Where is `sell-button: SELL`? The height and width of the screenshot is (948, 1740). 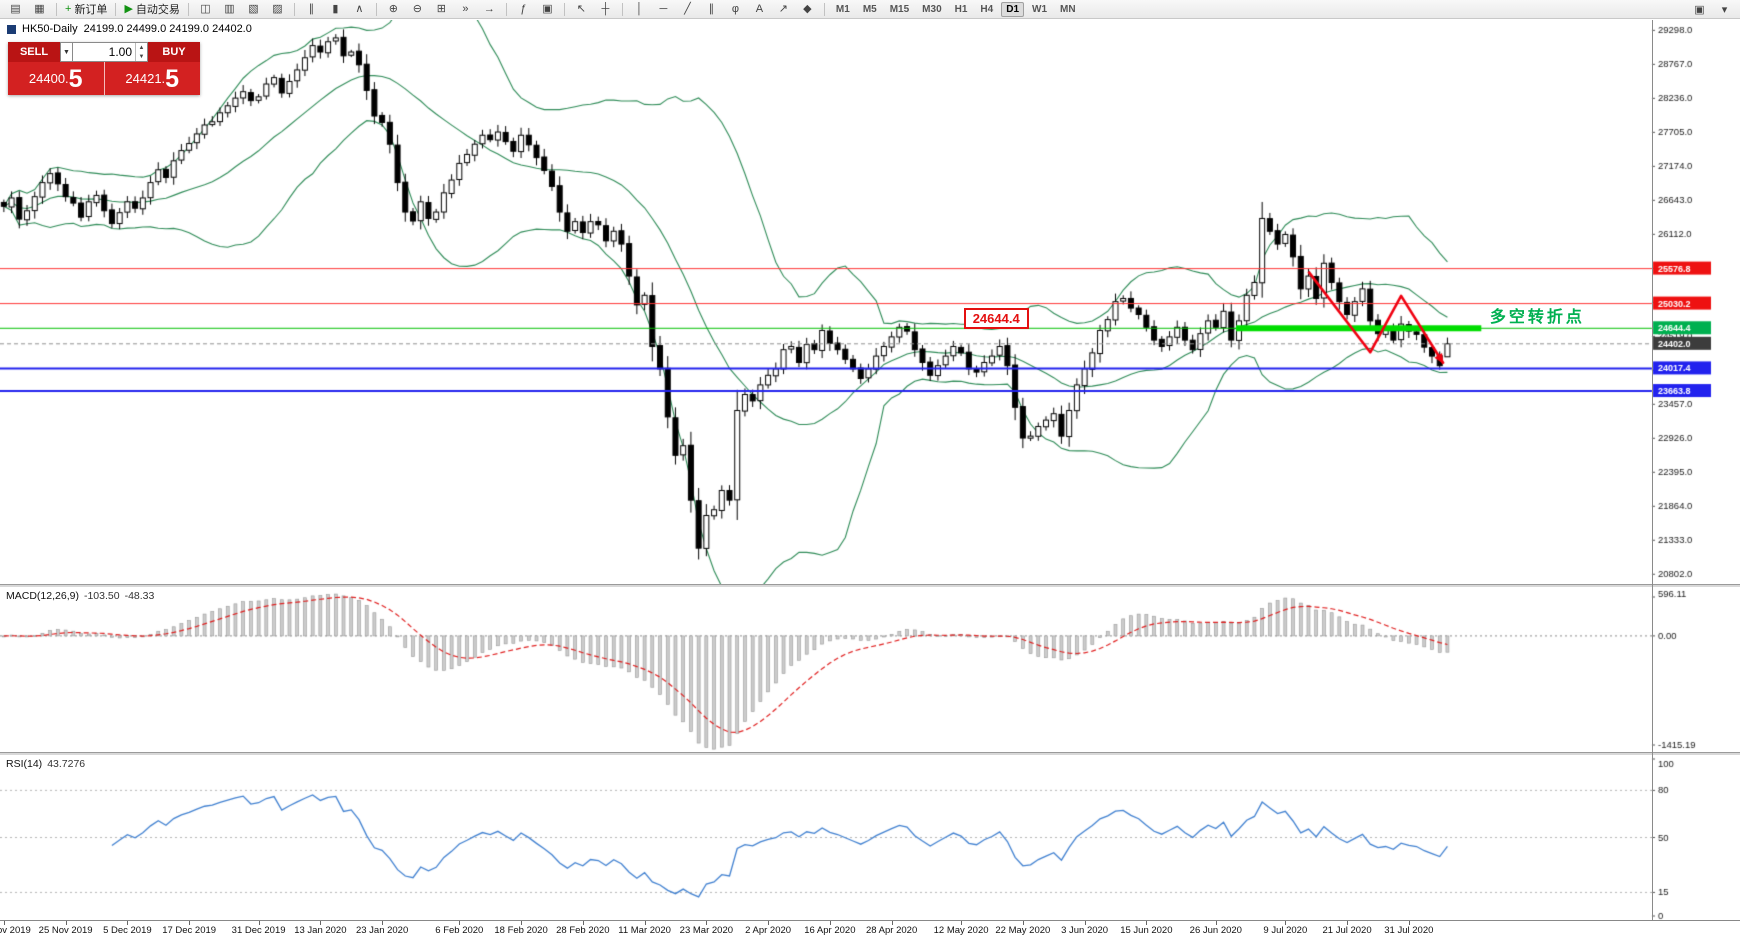 sell-button: SELL is located at coordinates (34, 52).